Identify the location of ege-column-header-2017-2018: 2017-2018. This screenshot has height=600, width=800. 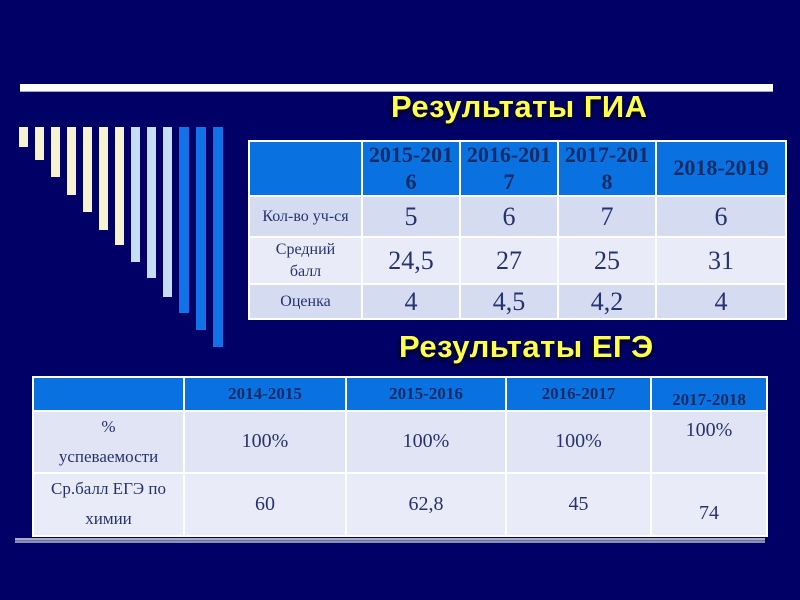
(709, 394).